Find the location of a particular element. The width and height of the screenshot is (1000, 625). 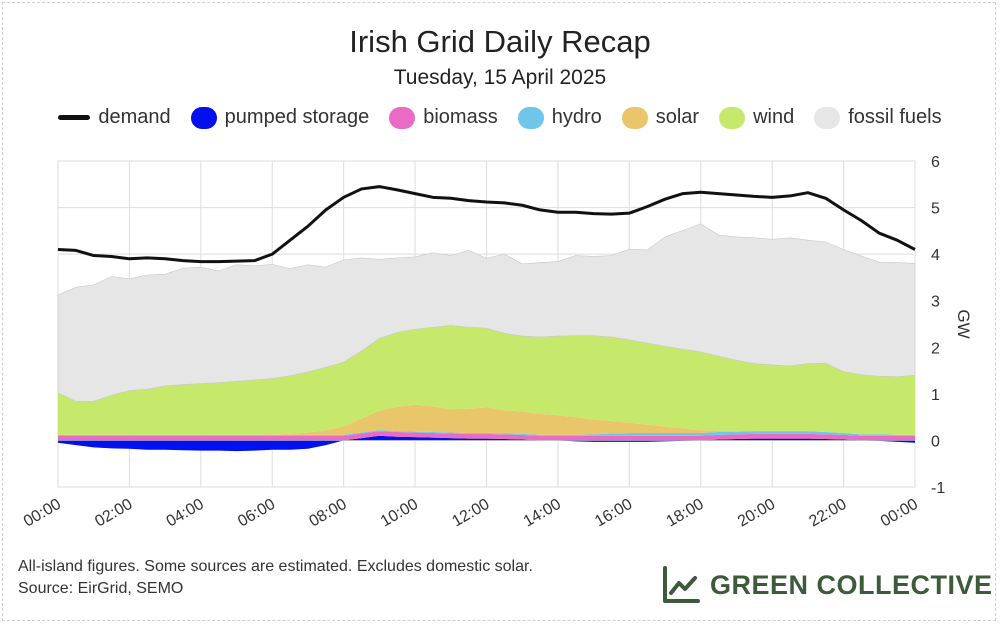

y-tick-label: 3 is located at coordinates (935, 302).